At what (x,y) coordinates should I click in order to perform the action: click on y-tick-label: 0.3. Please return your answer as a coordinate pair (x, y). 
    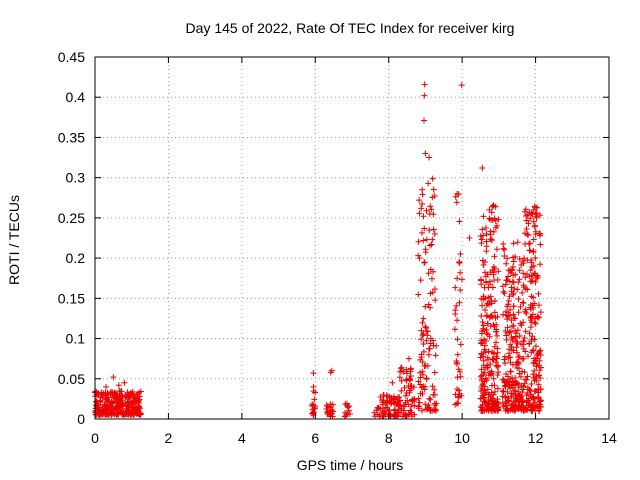
    Looking at the image, I should click on (76, 178).